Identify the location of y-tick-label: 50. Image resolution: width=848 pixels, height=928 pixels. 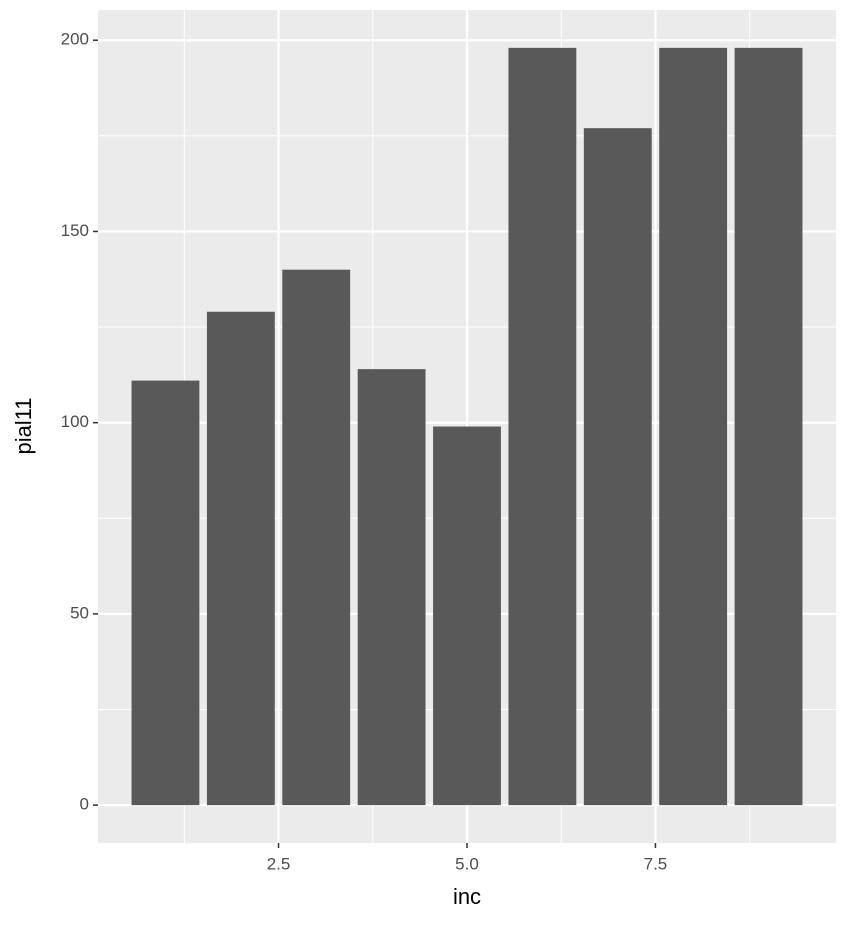
(79, 612).